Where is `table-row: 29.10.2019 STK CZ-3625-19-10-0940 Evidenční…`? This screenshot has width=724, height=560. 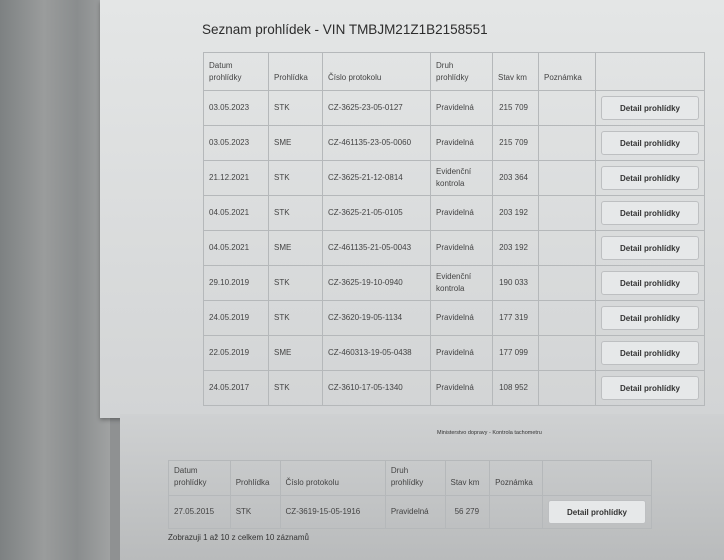
table-row: 29.10.2019 STK CZ-3625-19-10-0940 Evidenční… is located at coordinates (454, 283).